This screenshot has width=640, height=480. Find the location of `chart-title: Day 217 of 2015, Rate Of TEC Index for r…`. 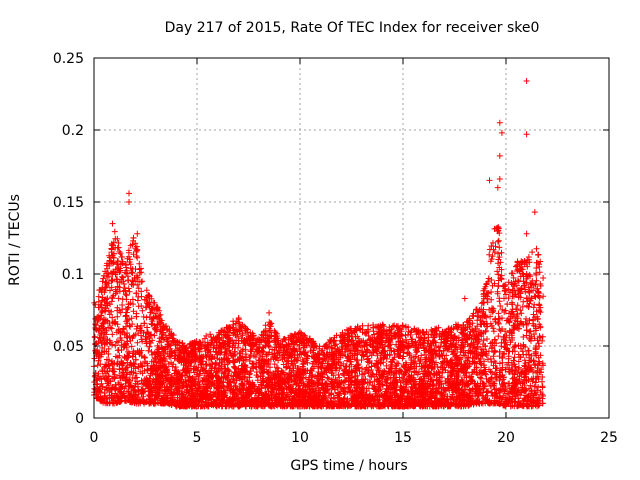

chart-title: Day 217 of 2015, Rate Of TEC Index for r… is located at coordinates (352, 28).